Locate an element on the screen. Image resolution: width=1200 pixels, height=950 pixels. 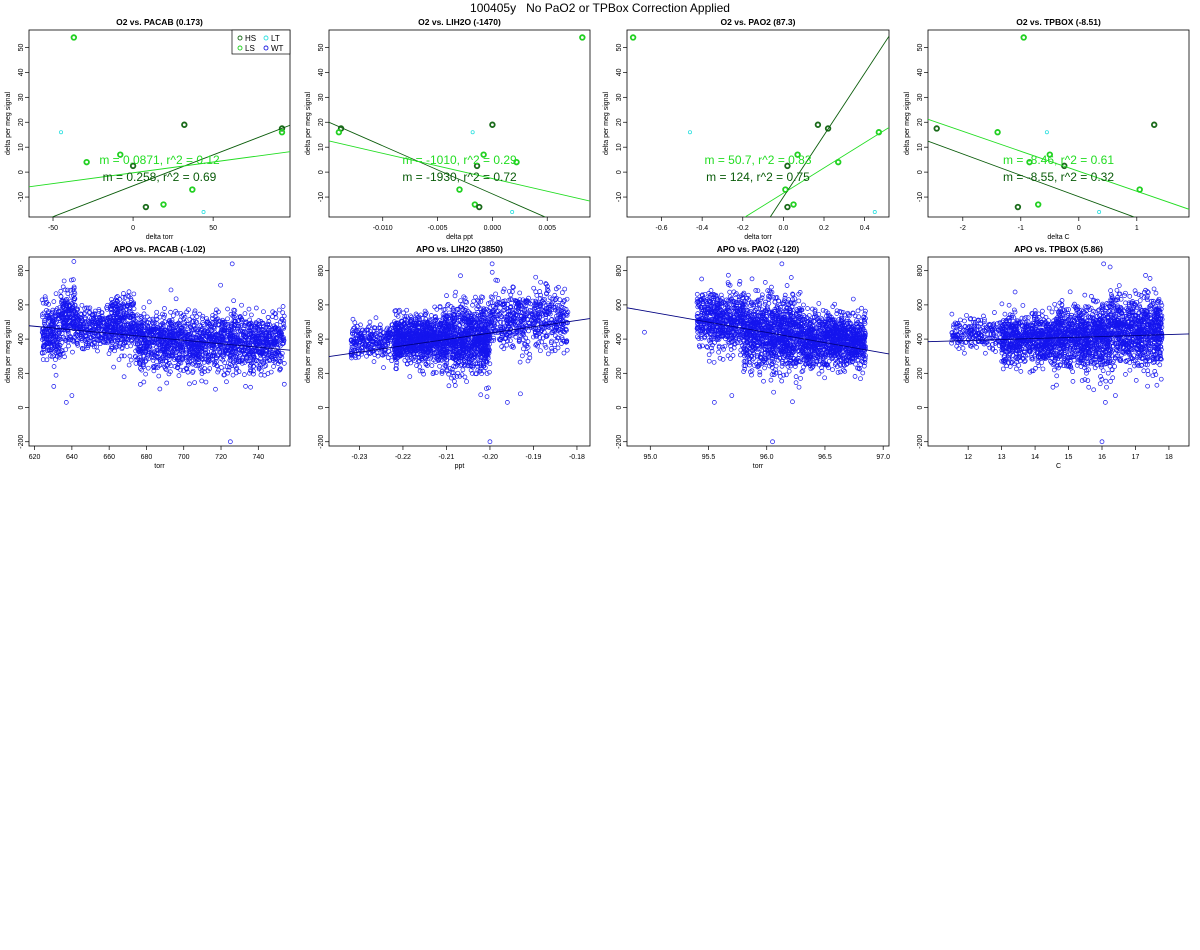
data-point-ls is located at coordinates (516, 162).